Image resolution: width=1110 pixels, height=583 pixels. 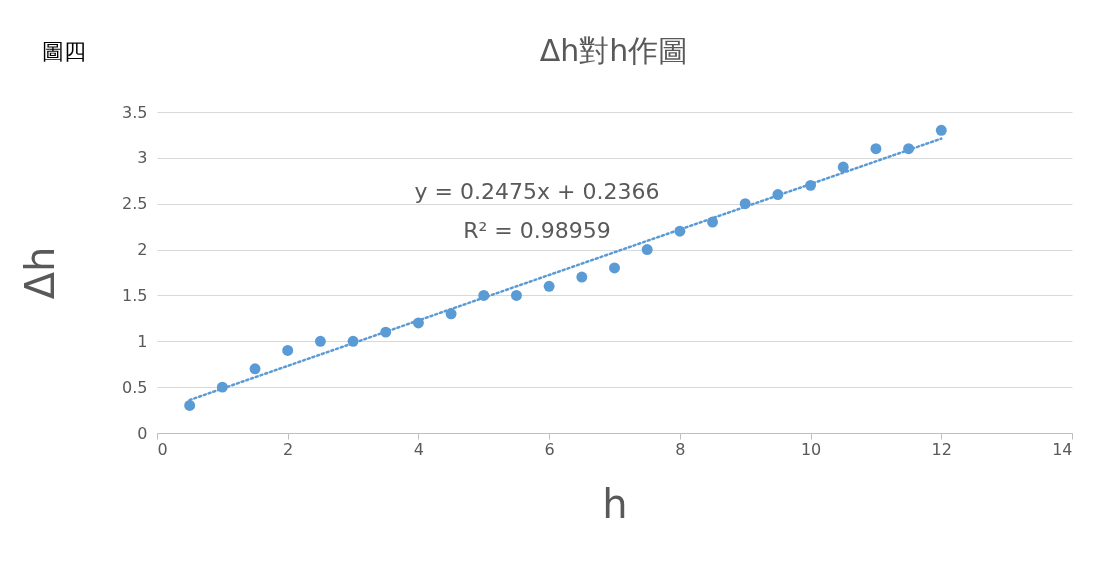 I want to click on x-tick-label: 0, so click(x=162, y=449).